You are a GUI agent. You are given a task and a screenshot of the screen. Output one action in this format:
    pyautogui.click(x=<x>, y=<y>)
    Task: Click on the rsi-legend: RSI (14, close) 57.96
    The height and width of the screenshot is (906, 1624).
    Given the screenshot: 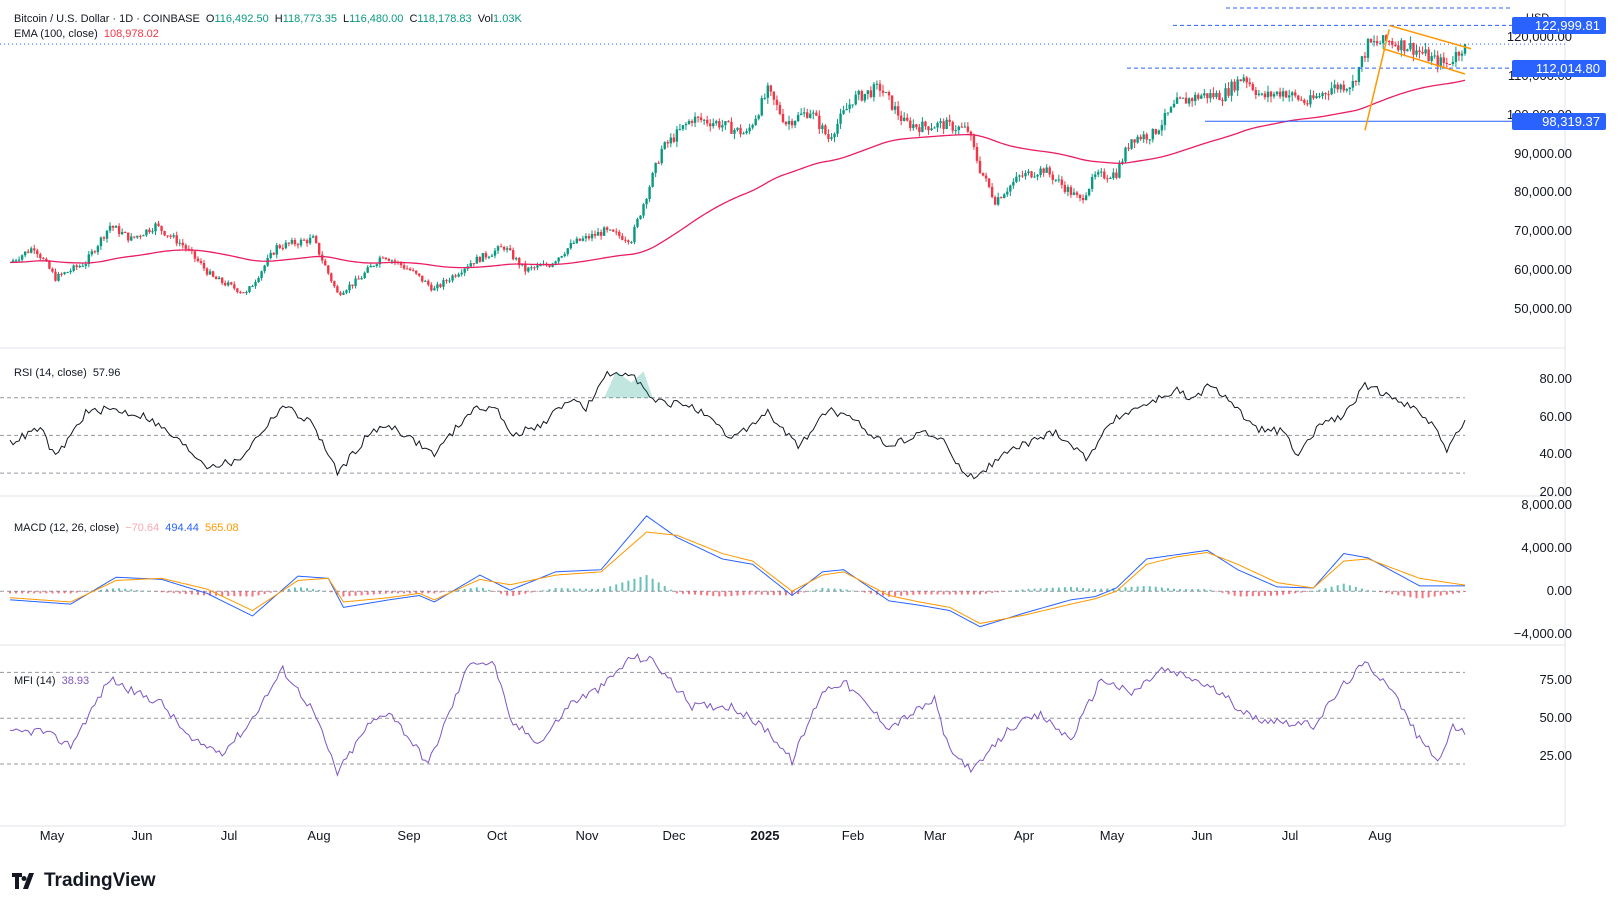 What is the action you would take?
    pyautogui.click(x=68, y=373)
    